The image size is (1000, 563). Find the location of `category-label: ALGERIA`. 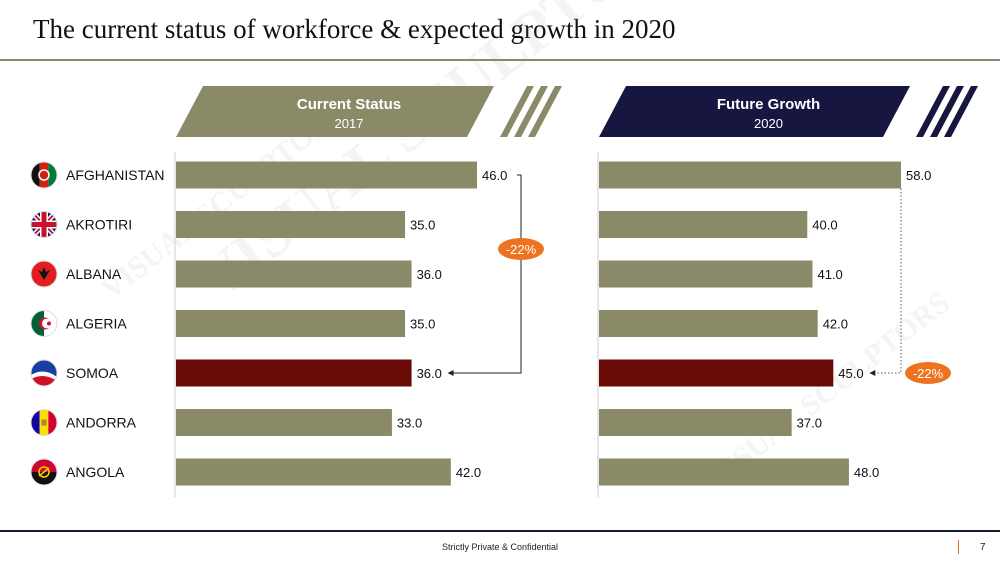

category-label: ALGERIA is located at coordinates (96, 324).